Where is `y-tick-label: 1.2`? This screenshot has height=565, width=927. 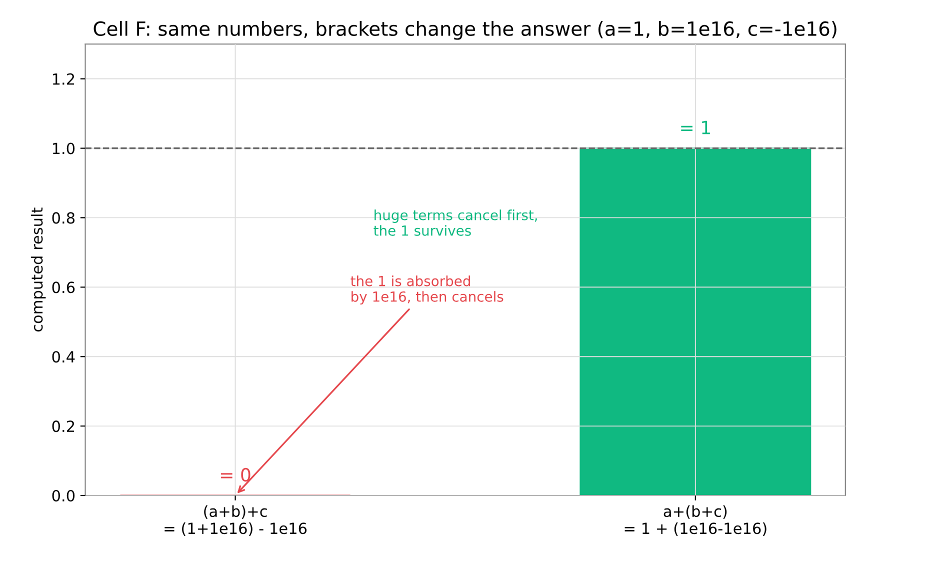 y-tick-label: 1.2 is located at coordinates (63, 79).